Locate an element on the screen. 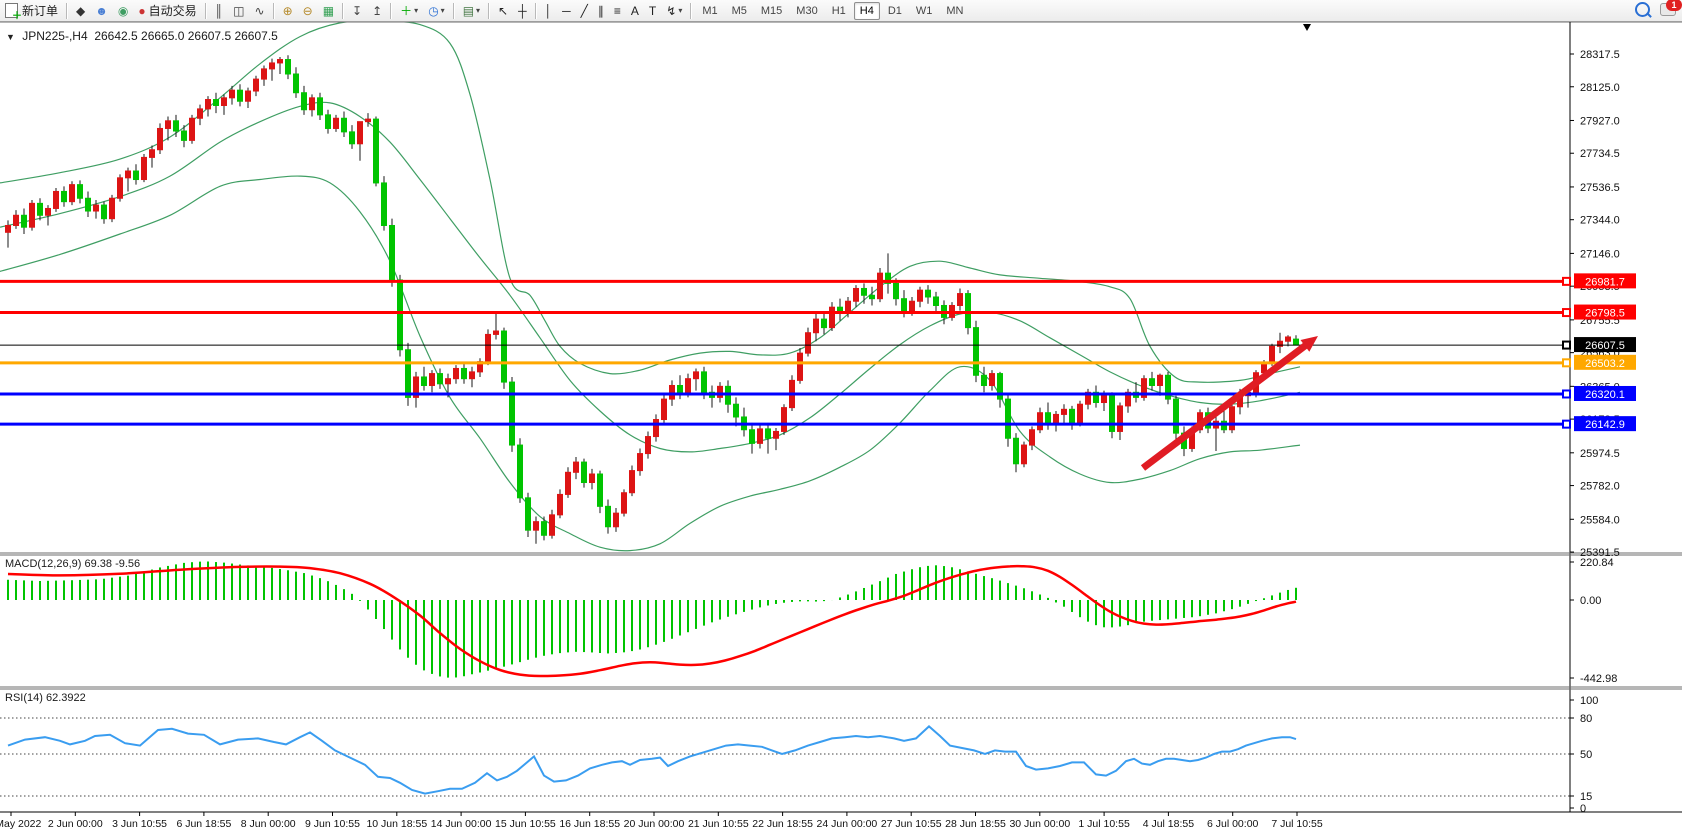 This screenshot has width=1682, height=830. add-indicator-button: ＋ ▾ is located at coordinates (409, 11).